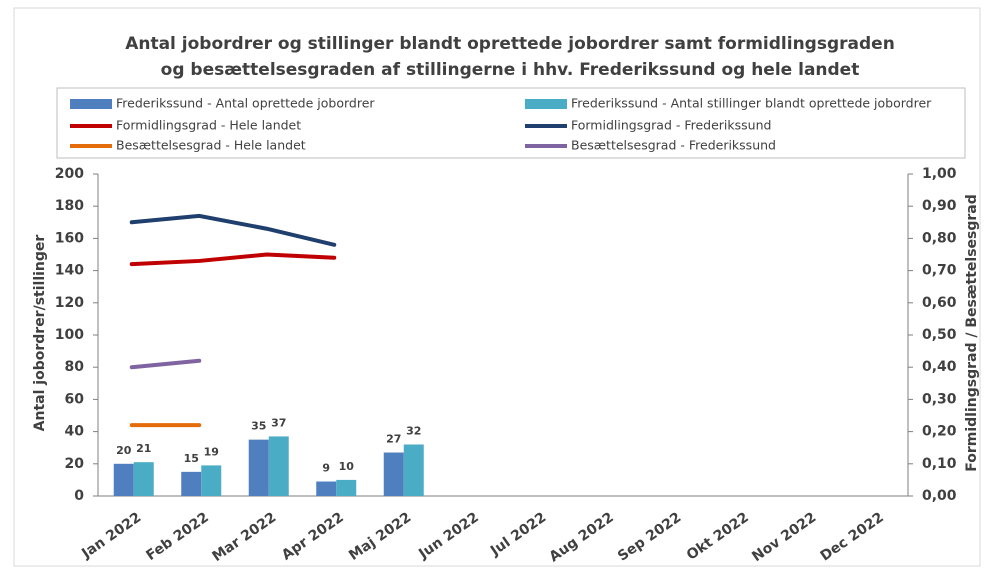  I want to click on data-label: 37, so click(278, 422).